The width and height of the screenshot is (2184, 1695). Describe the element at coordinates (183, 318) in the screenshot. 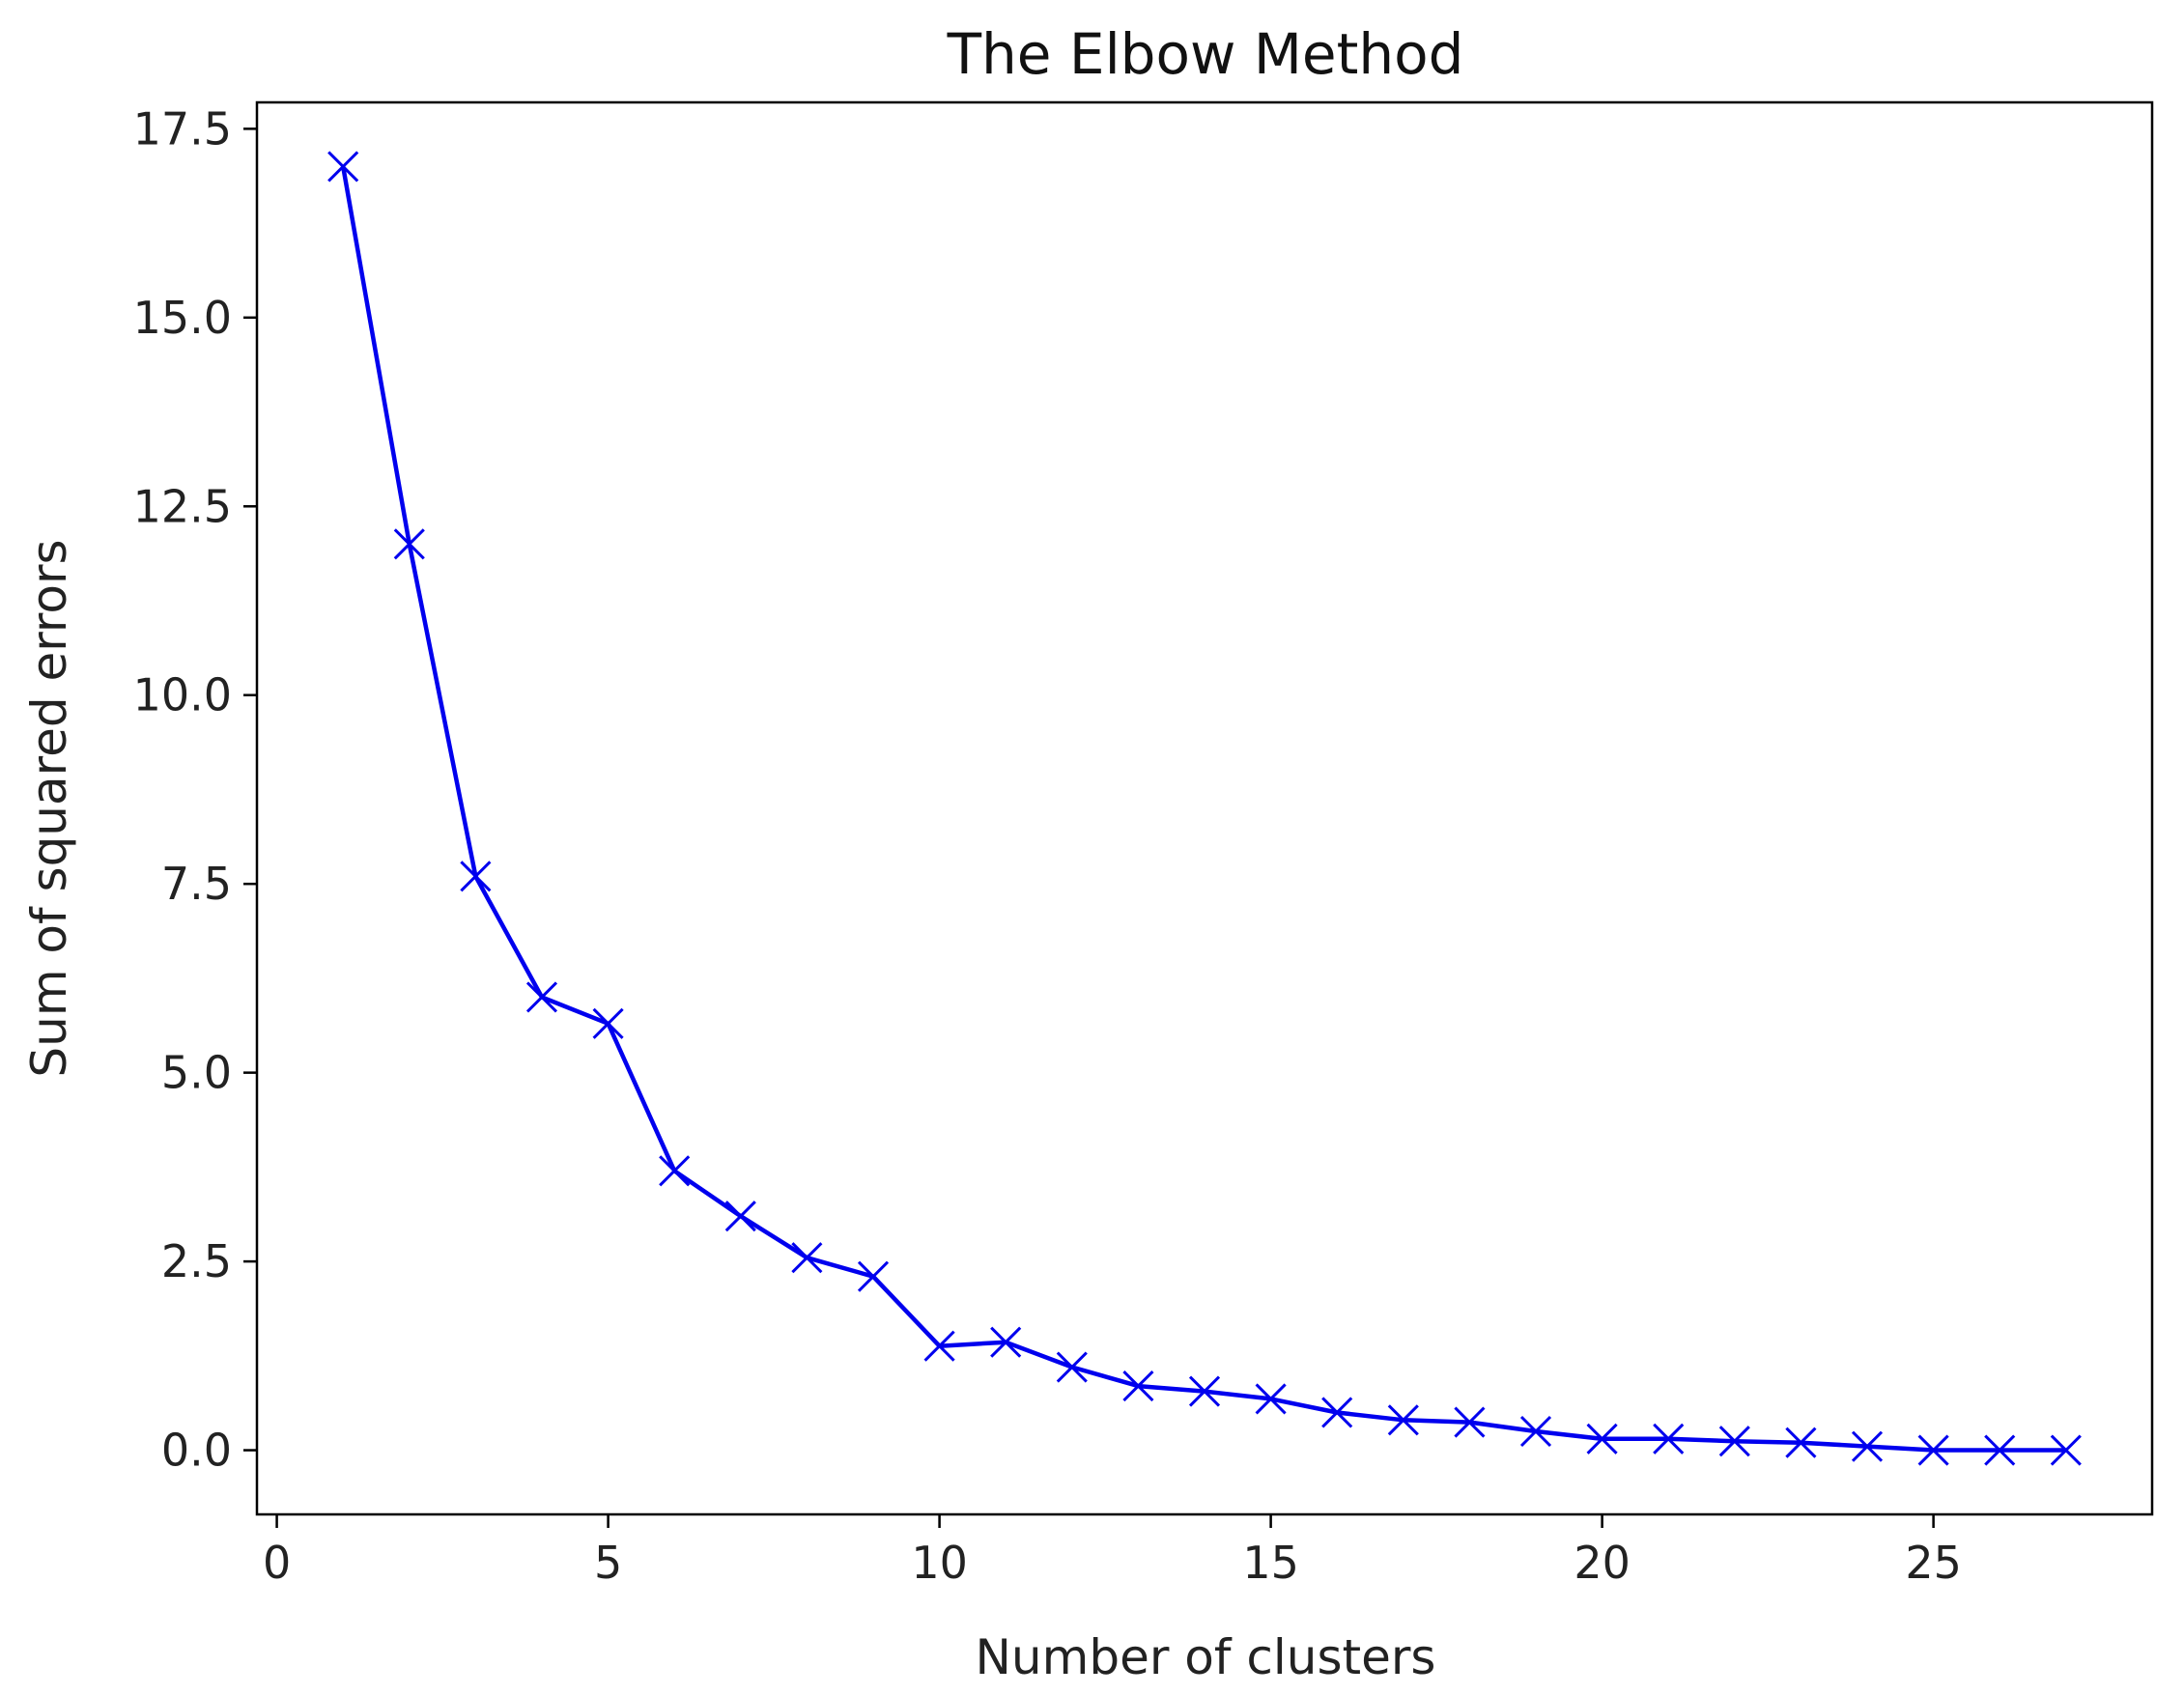

I see `y-tick-label: 15.0` at that location.